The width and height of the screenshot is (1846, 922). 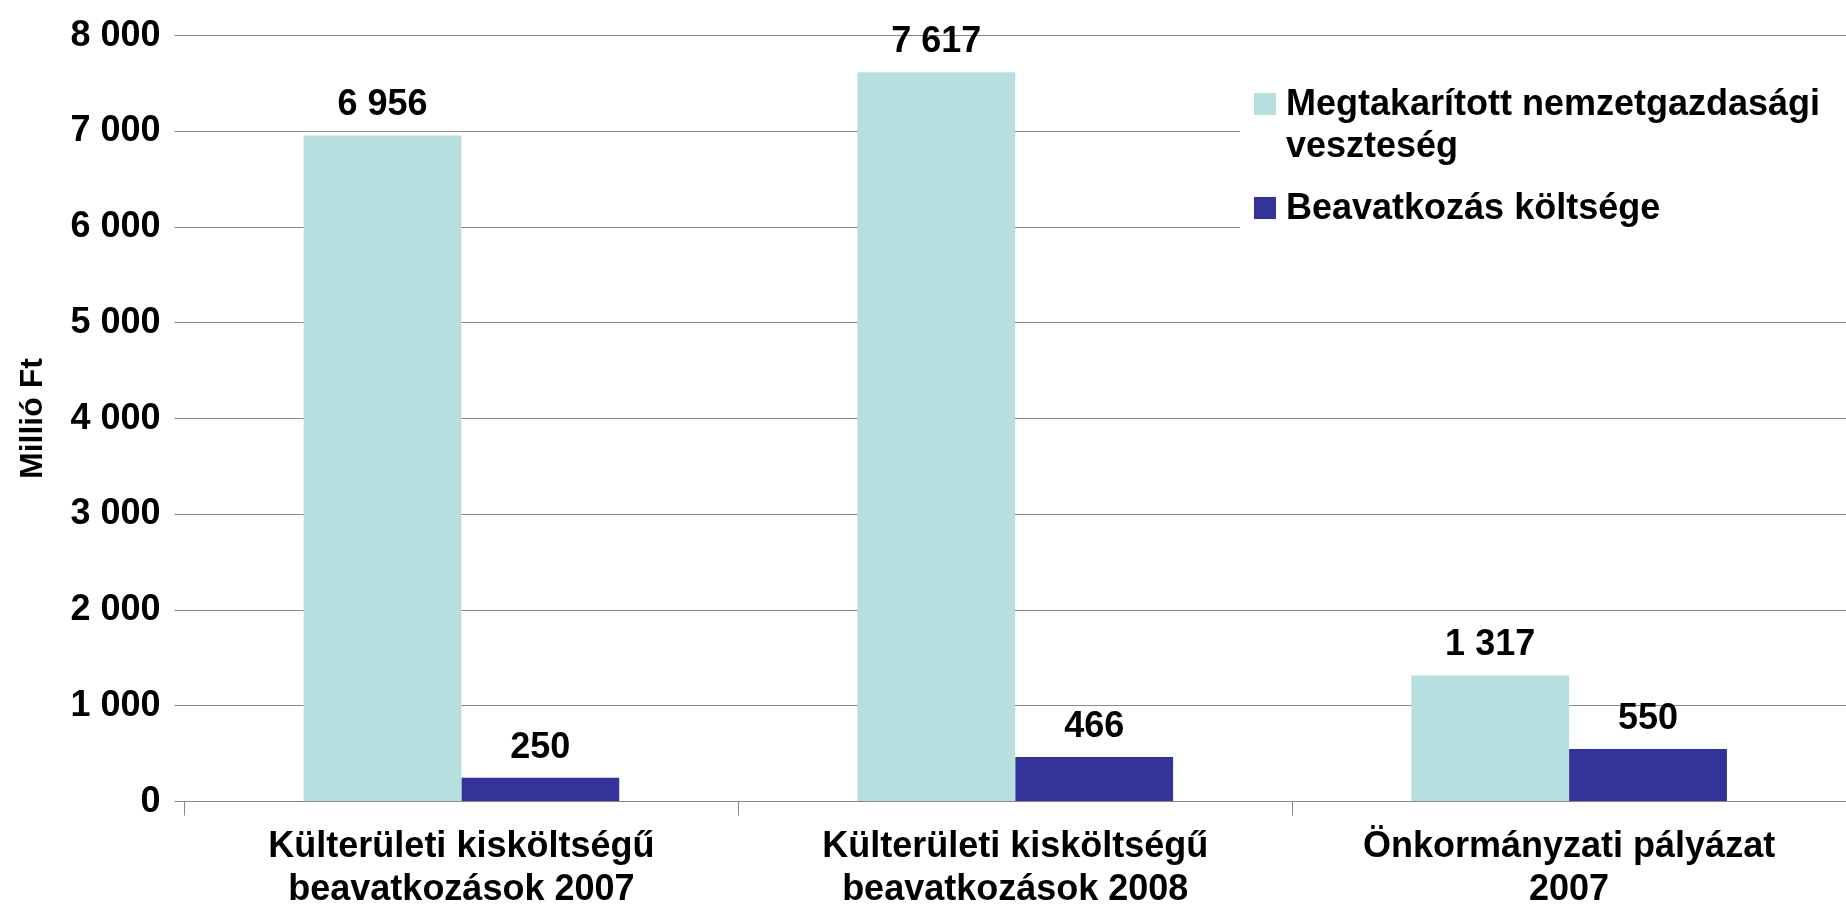 What do you see at coordinates (115, 512) in the screenshot?
I see `y-tick-label: 3 000` at bounding box center [115, 512].